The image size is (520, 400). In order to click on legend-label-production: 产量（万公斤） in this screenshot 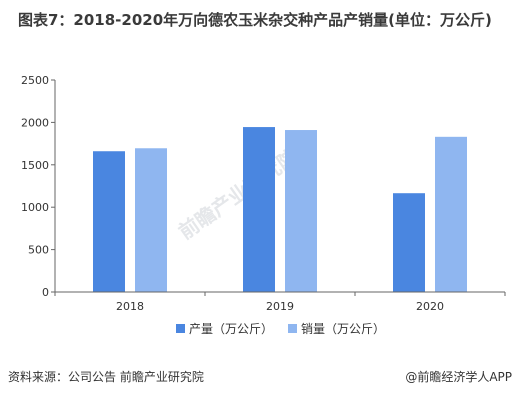, I will do `click(231, 329)`.